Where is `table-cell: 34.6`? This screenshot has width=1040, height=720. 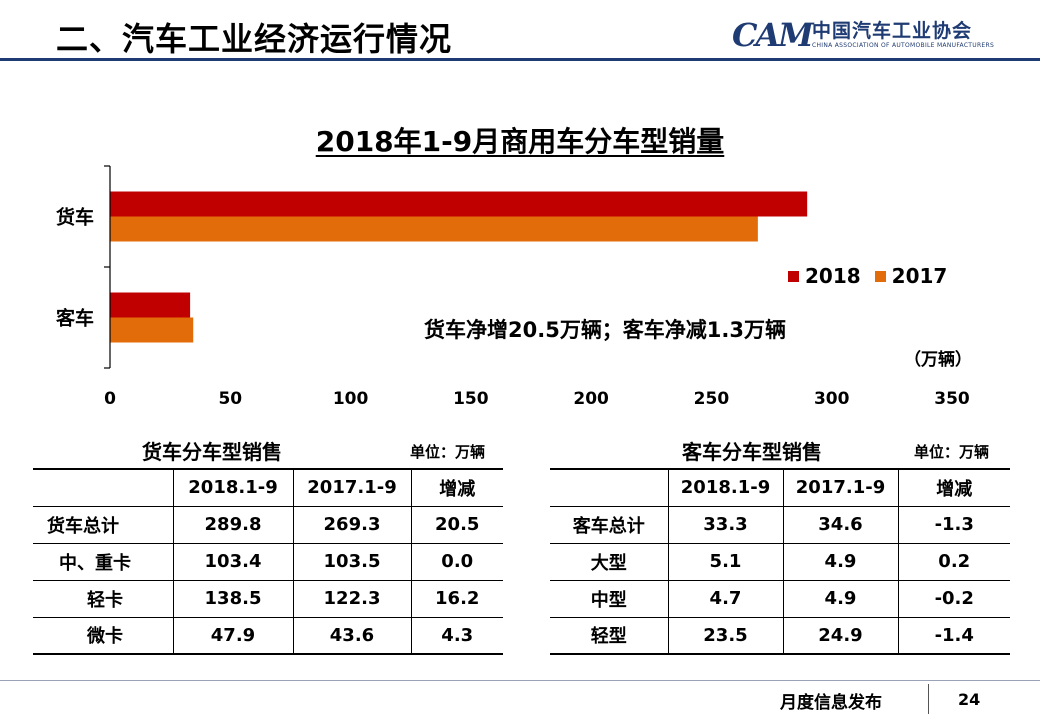
table-cell: 34.6 is located at coordinates (840, 525).